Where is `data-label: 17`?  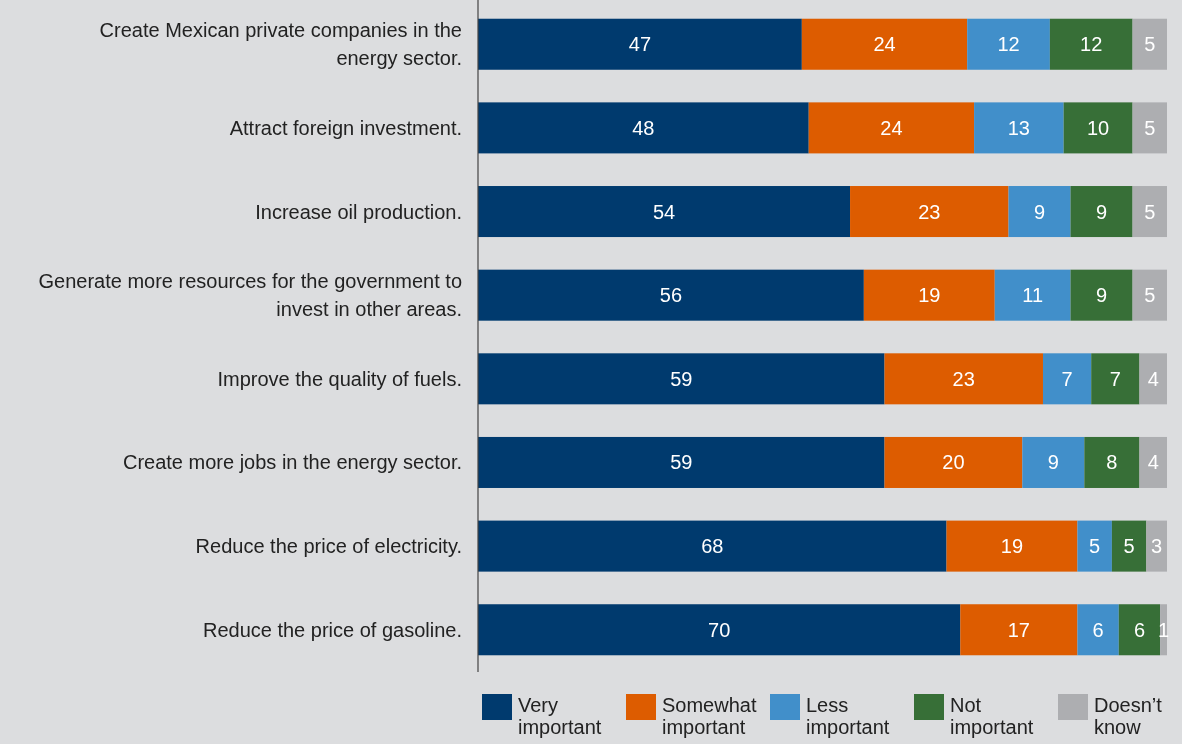
data-label: 17 is located at coordinates (1018, 629).